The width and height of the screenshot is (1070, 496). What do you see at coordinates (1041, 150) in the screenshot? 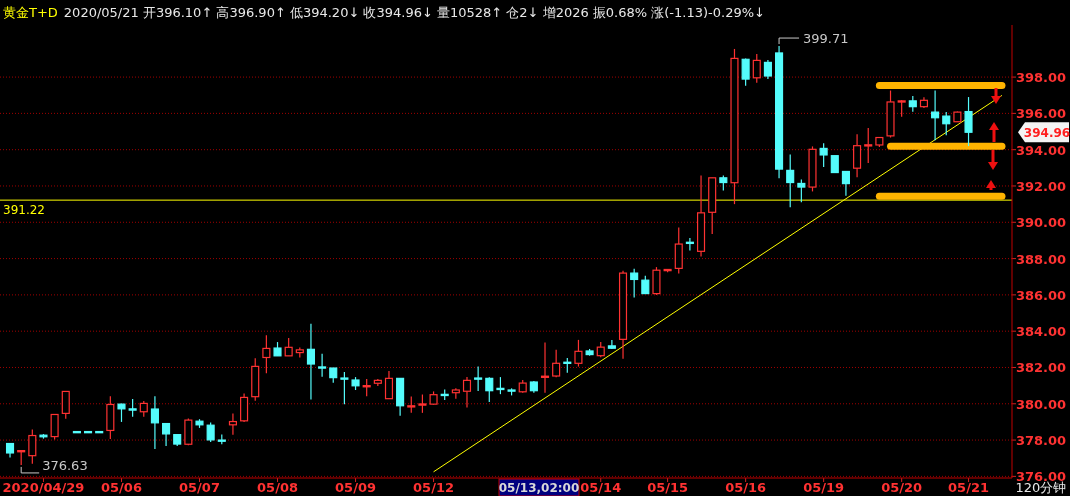
I see `y-tick-label: 394.00` at bounding box center [1041, 150].